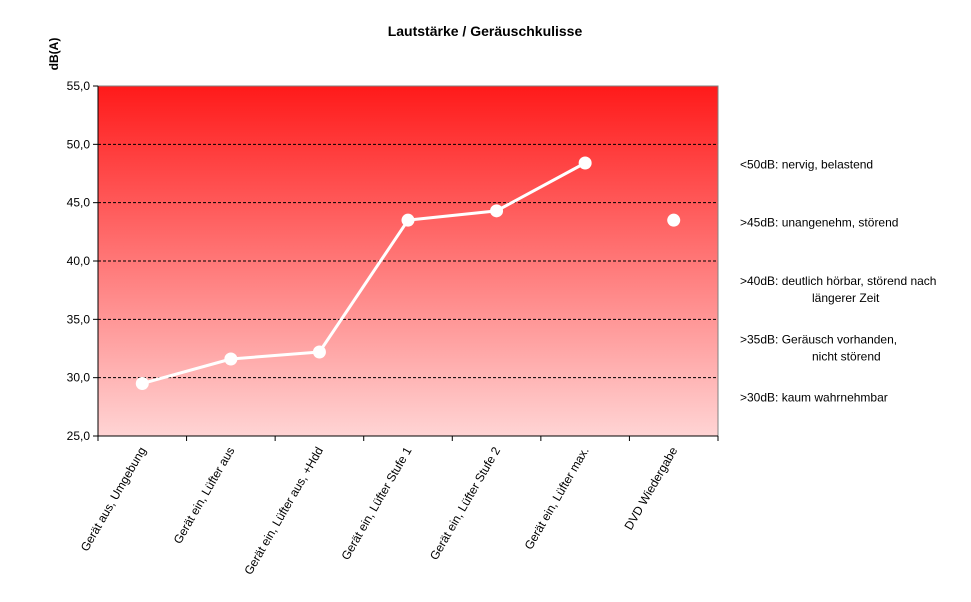 The height and width of the screenshot is (602, 971). What do you see at coordinates (54, 54) in the screenshot?
I see `y-axis-label: dB(A)` at bounding box center [54, 54].